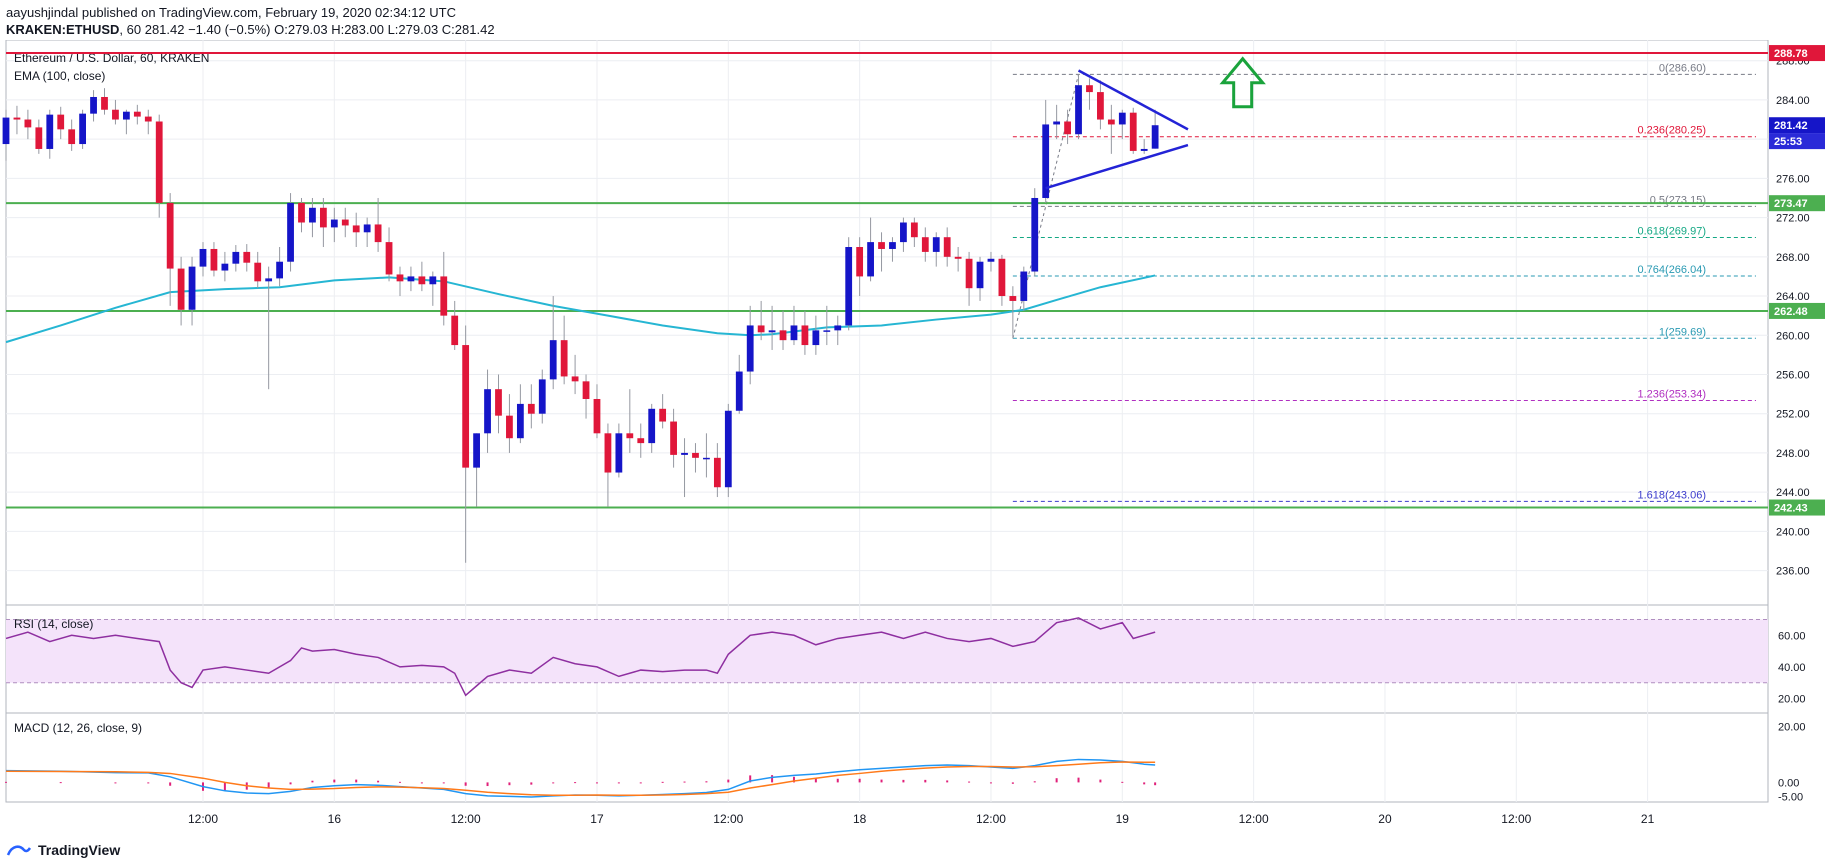  I want to click on y-tick-label: 260.00, so click(1793, 336).